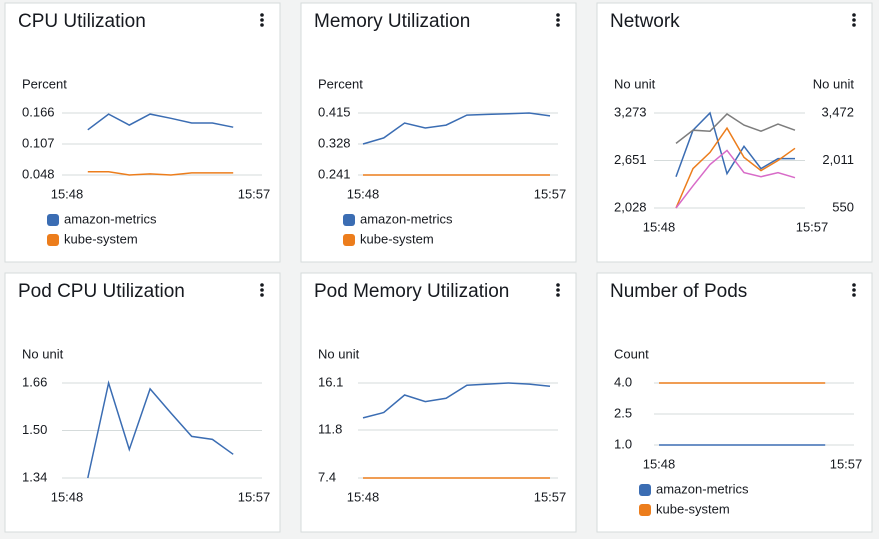  What do you see at coordinates (334, 173) in the screenshot?
I see `y-tick-label: 0.241` at bounding box center [334, 173].